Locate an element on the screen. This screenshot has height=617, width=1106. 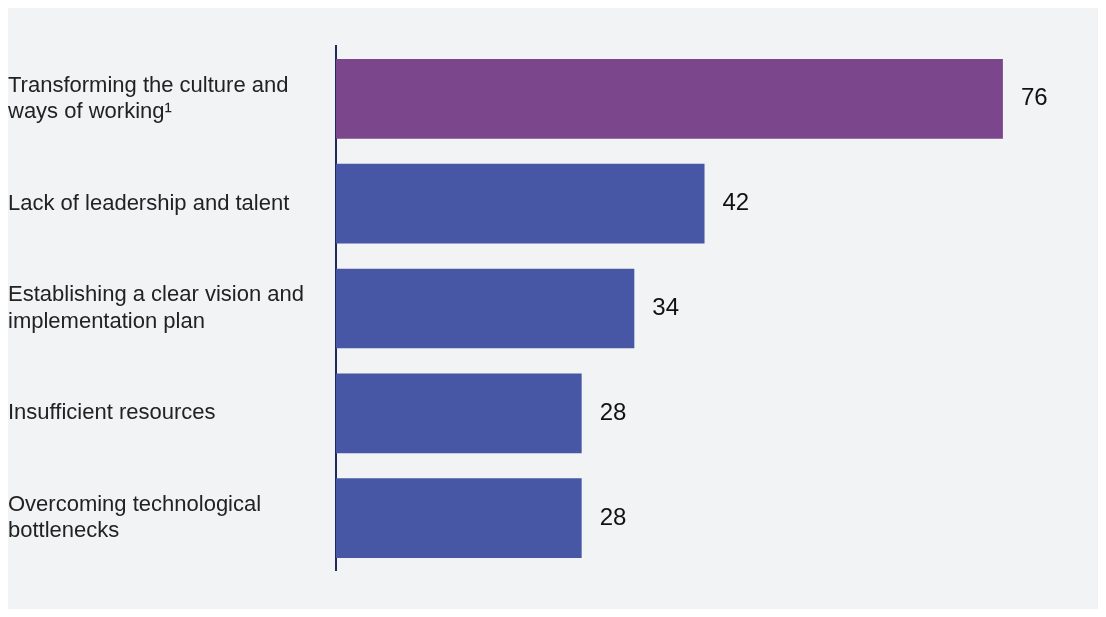
y-tick-label: Transforming the culture and ways of working¹ is located at coordinates (148, 97).